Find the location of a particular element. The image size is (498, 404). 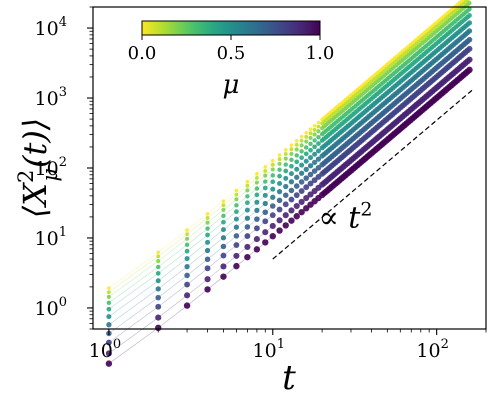

colorbar-tick-label: 0.0 is located at coordinates (142, 53).